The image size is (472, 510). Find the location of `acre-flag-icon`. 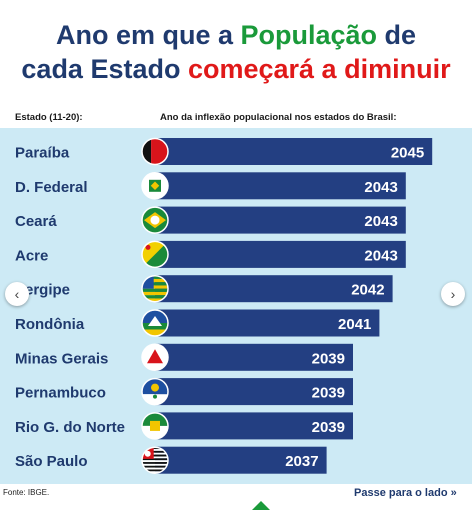

acre-flag-icon is located at coordinates (155, 254).